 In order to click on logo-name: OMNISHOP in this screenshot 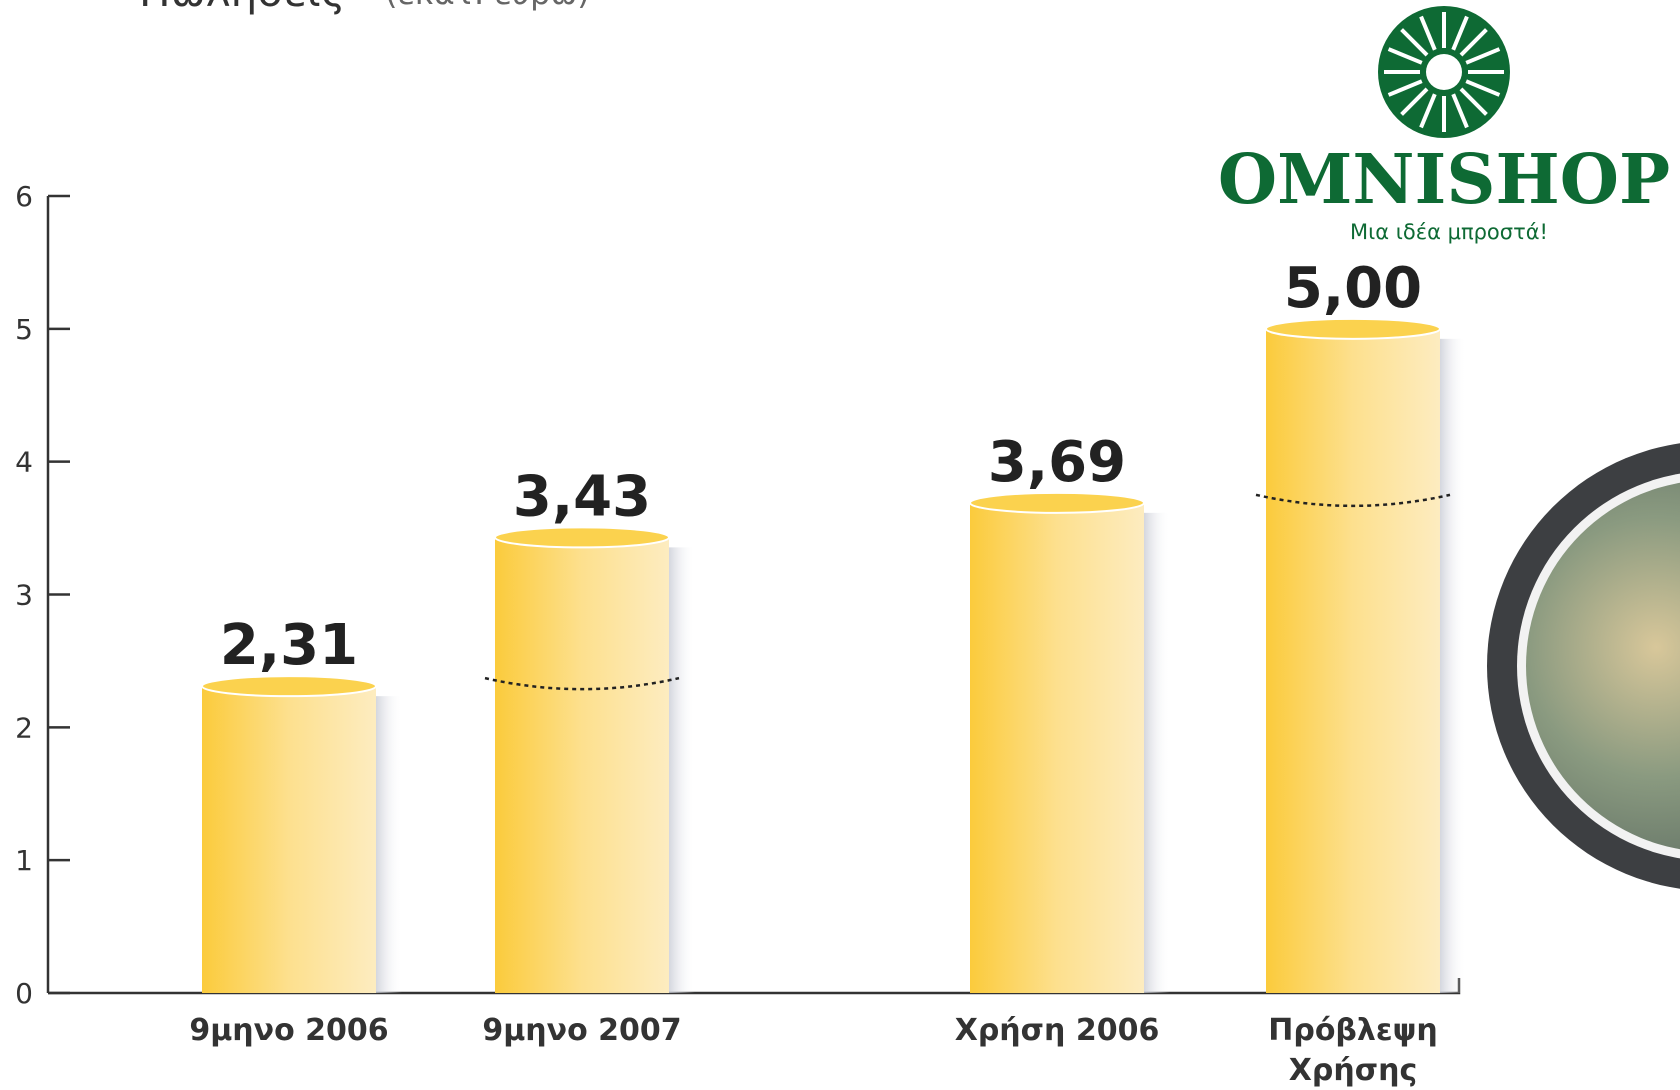, I will do `click(1444, 180)`.